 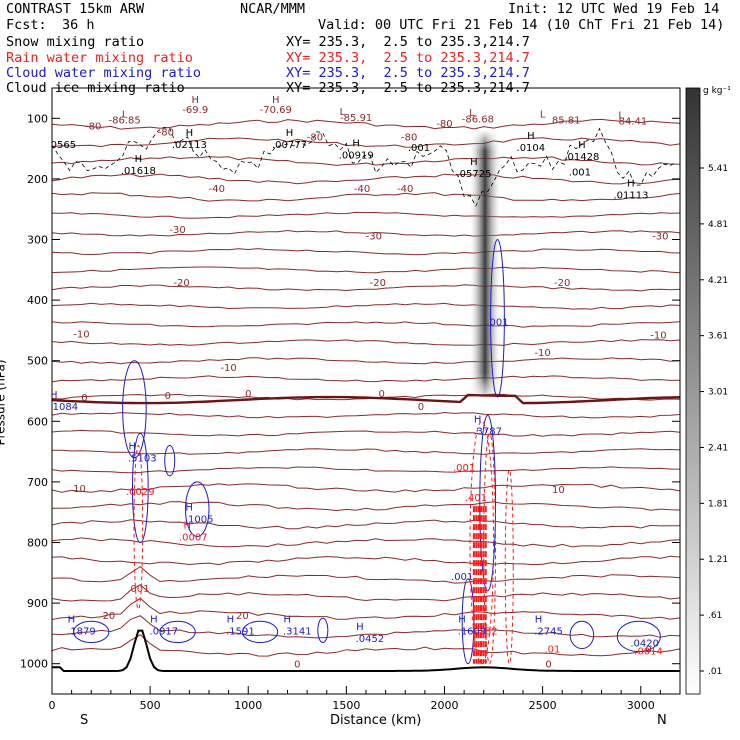 What do you see at coordinates (356, 156) in the screenshot?
I see `cloud-ice-value: .00919` at bounding box center [356, 156].